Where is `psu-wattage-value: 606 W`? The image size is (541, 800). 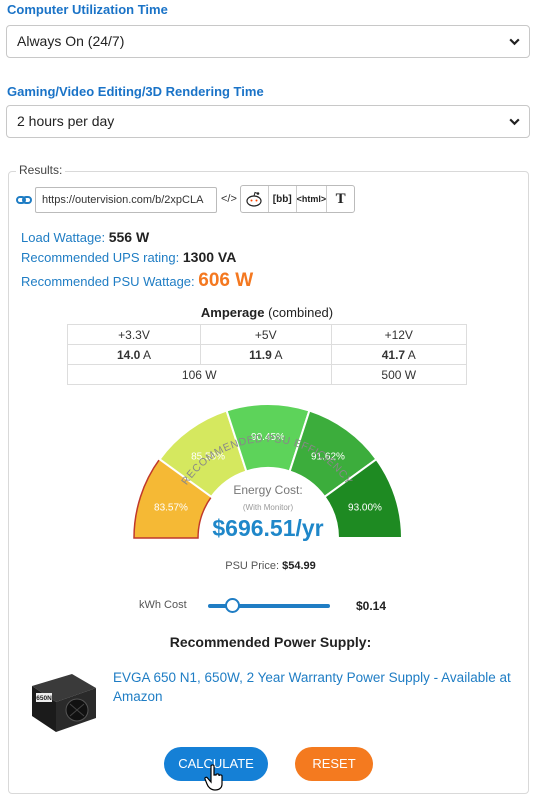
psu-wattage-value: 606 W is located at coordinates (226, 280).